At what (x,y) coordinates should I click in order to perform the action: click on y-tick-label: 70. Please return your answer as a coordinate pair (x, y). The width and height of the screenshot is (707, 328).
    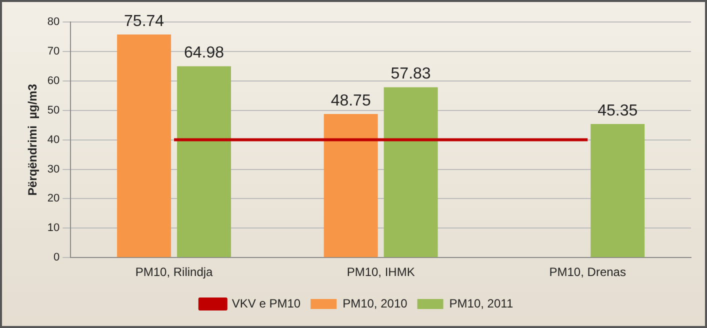
    Looking at the image, I should click on (53, 51).